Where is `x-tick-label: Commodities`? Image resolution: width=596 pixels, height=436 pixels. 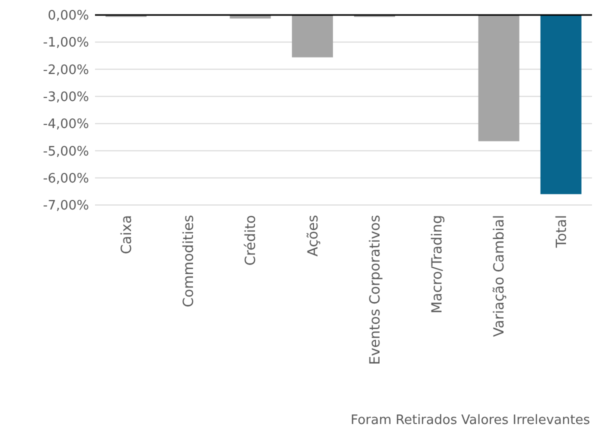
x-tick-label: Commodities is located at coordinates (189, 261).